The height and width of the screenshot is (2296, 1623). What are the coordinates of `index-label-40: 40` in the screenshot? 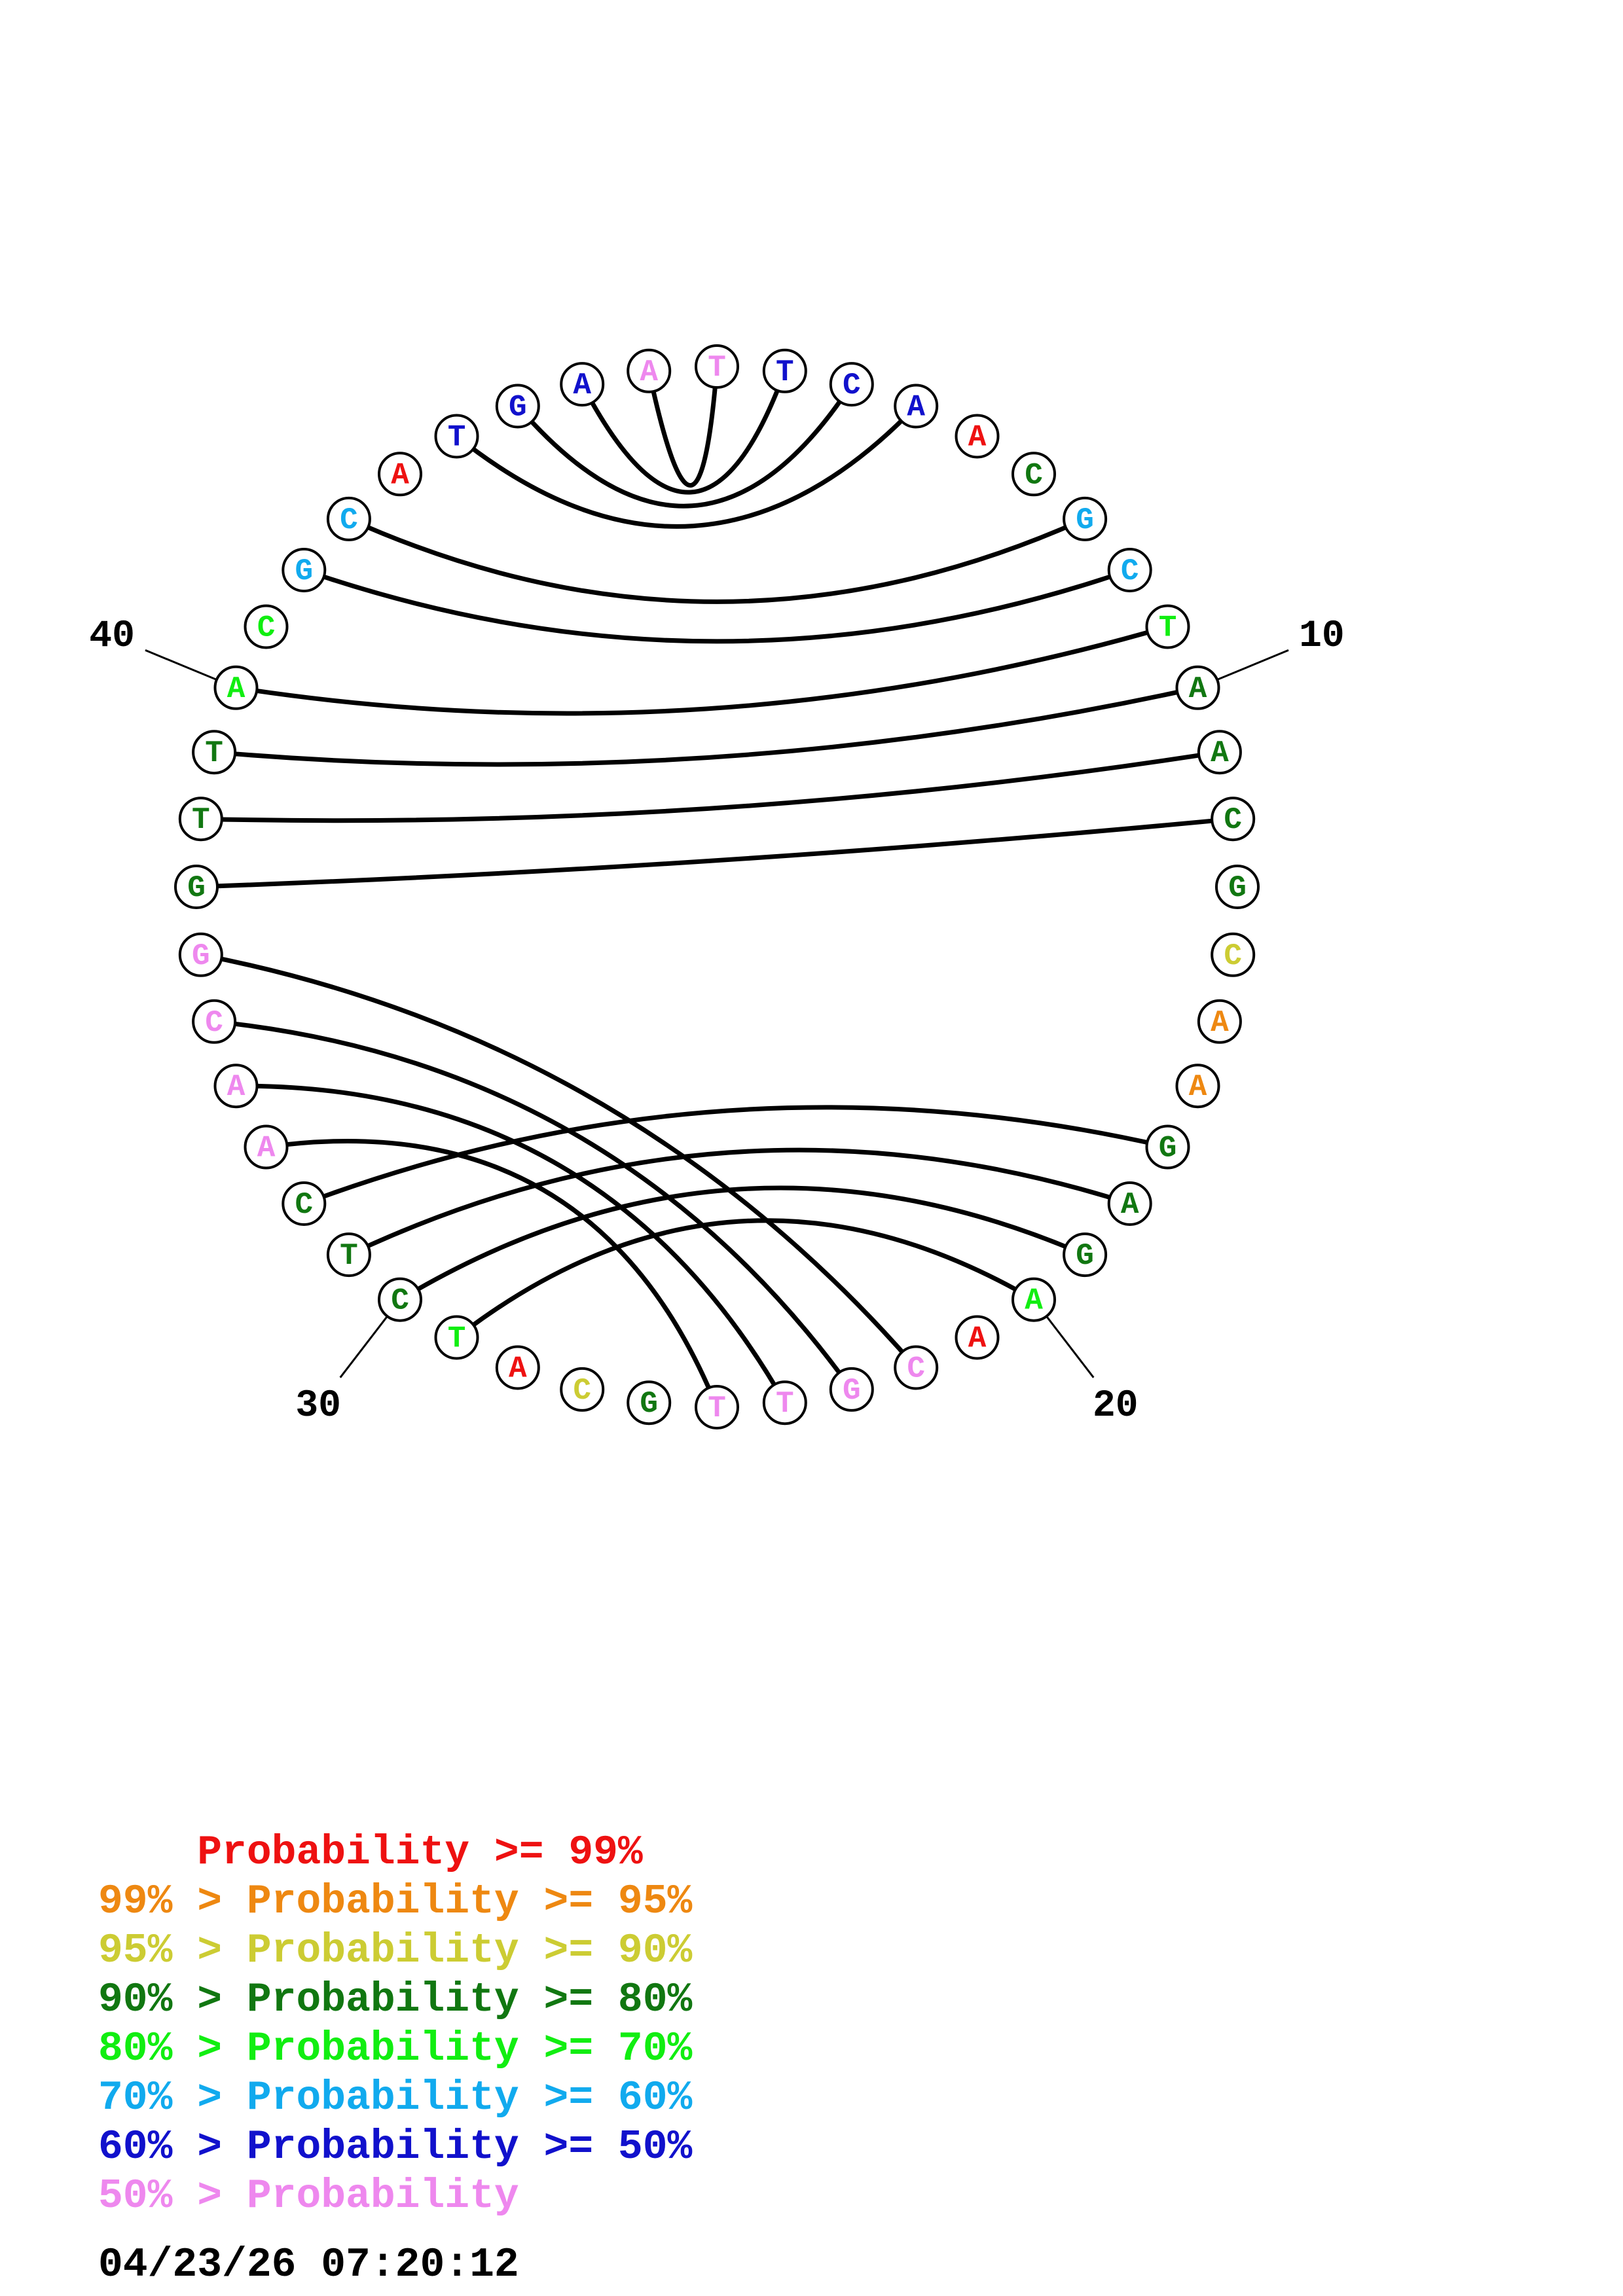 It's located at (112, 636).